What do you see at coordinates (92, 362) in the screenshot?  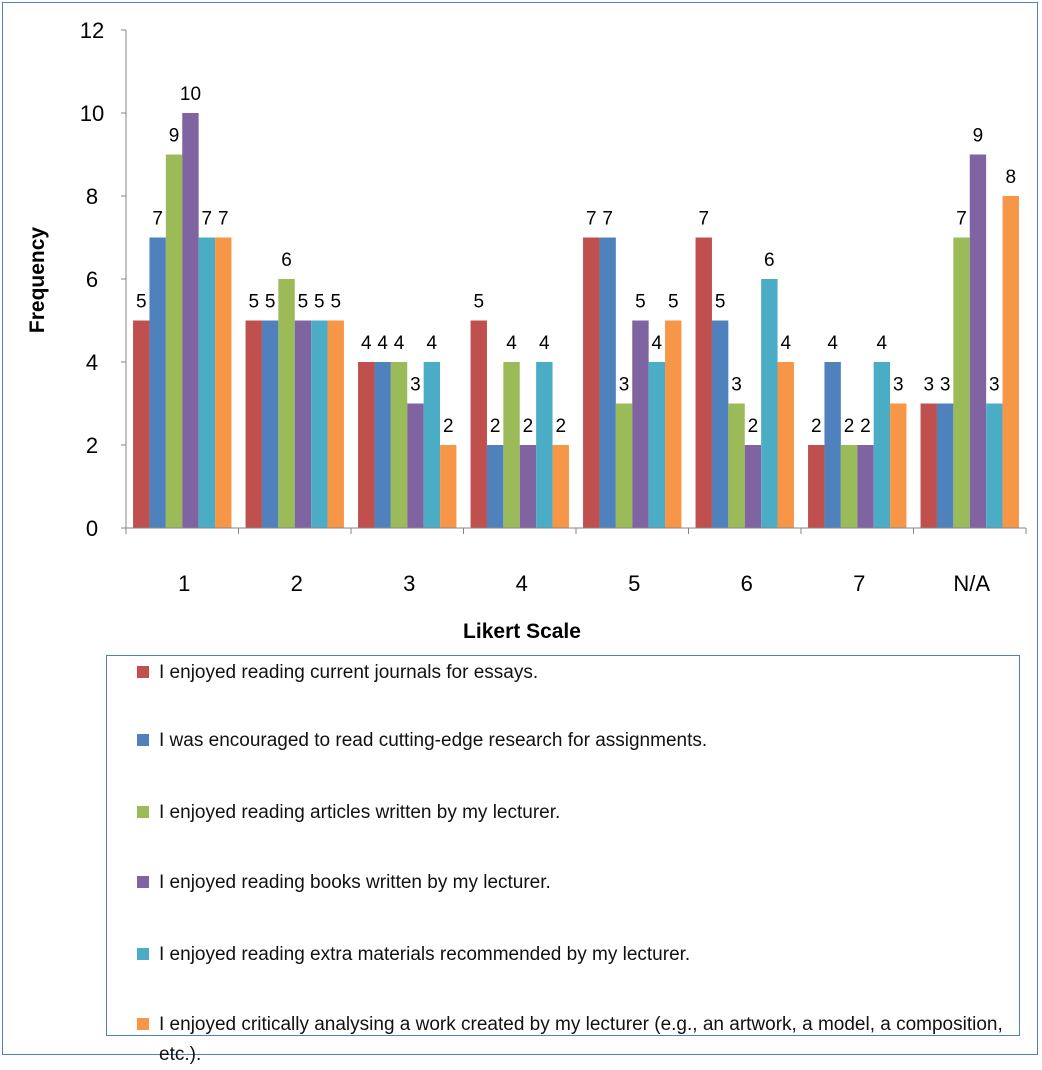 I see `y-tick-label: 4` at bounding box center [92, 362].